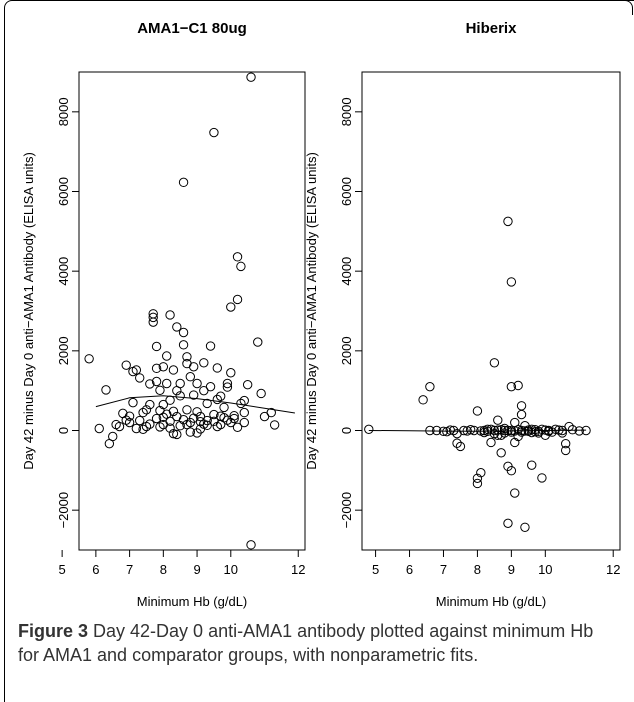 This screenshot has width=634, height=702. Describe the element at coordinates (95, 569) in the screenshot. I see `ama1-x-tick-label: 6` at that location.